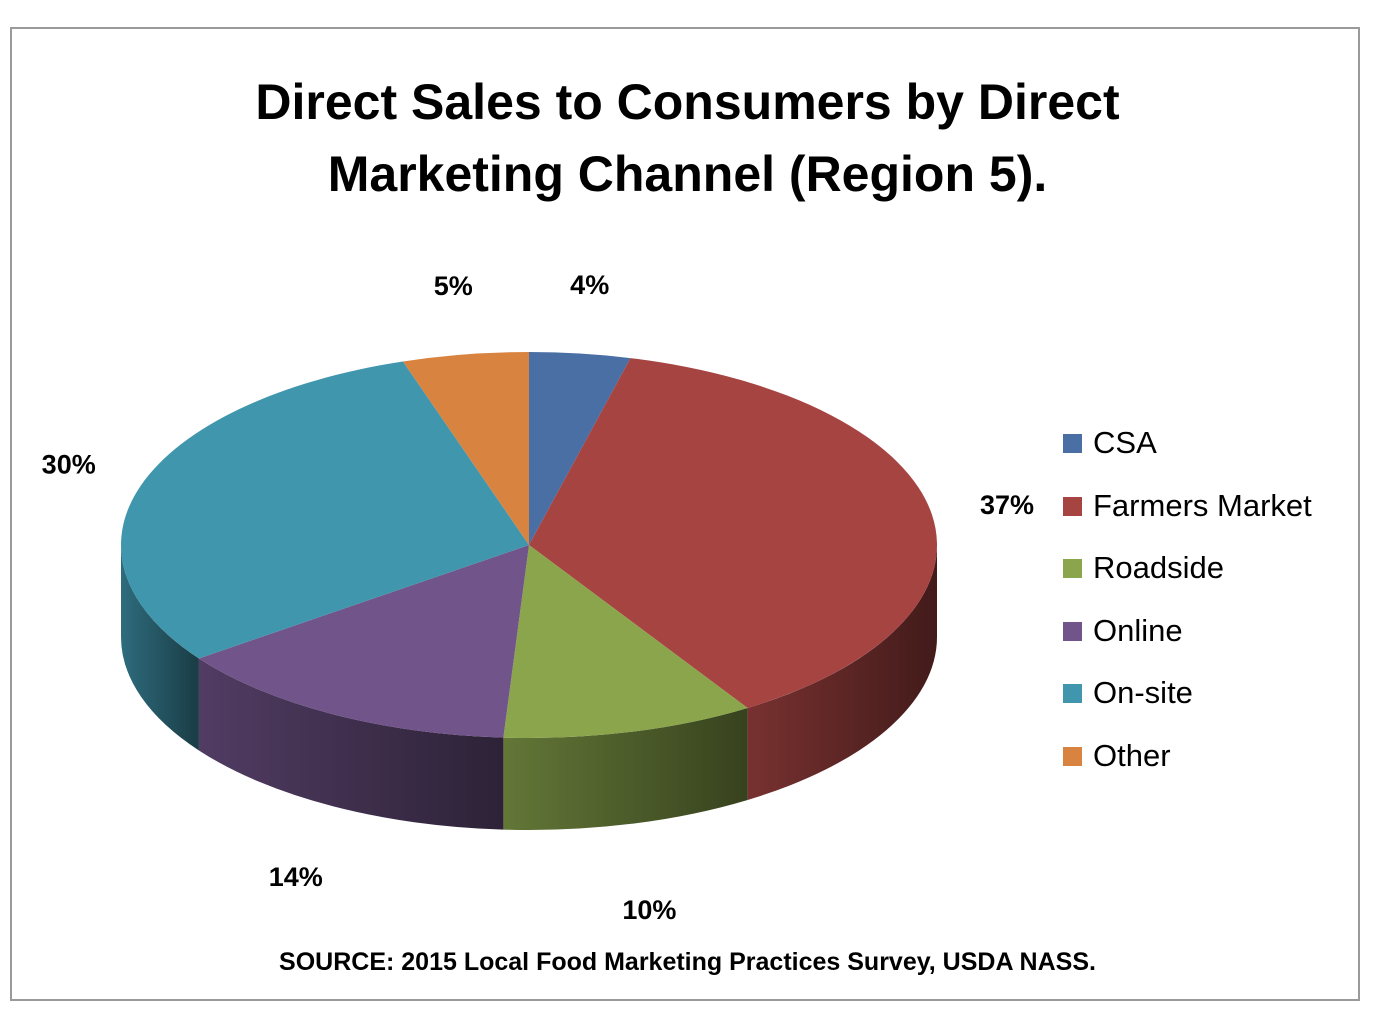  Describe the element at coordinates (687, 102) in the screenshot. I see `chart-title-line-1: Direct Sales to Consumers by Direct` at that location.